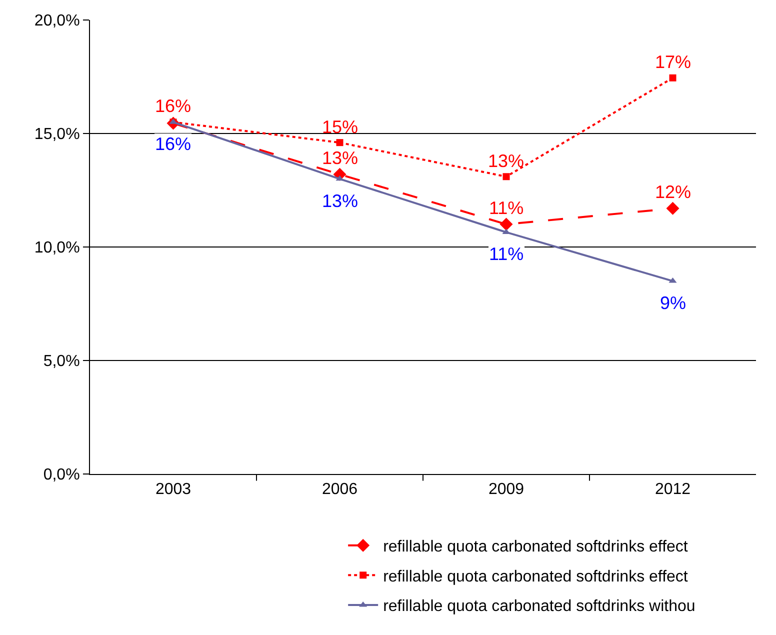 The image size is (776, 635). Describe the element at coordinates (57, 135) in the screenshot. I see `y-tick-label: 15,0%` at that location.